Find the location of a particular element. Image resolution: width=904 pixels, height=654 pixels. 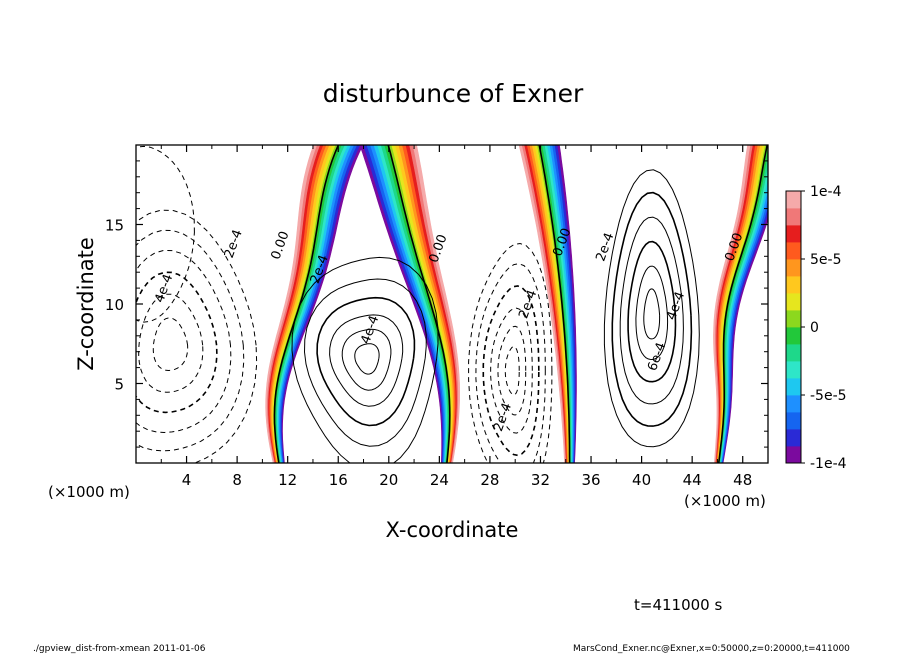

x-tick-label: 40 is located at coordinates (641, 480).